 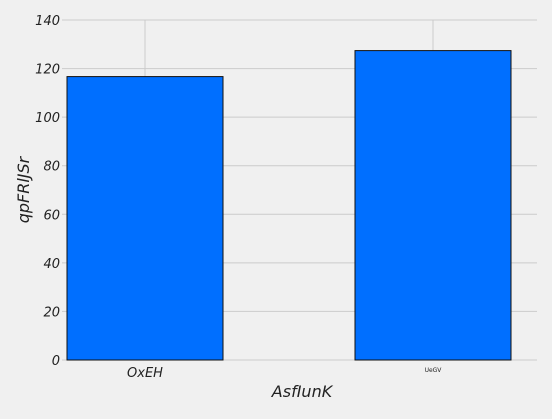 I want to click on y-tick-label: 60, so click(x=51, y=215).